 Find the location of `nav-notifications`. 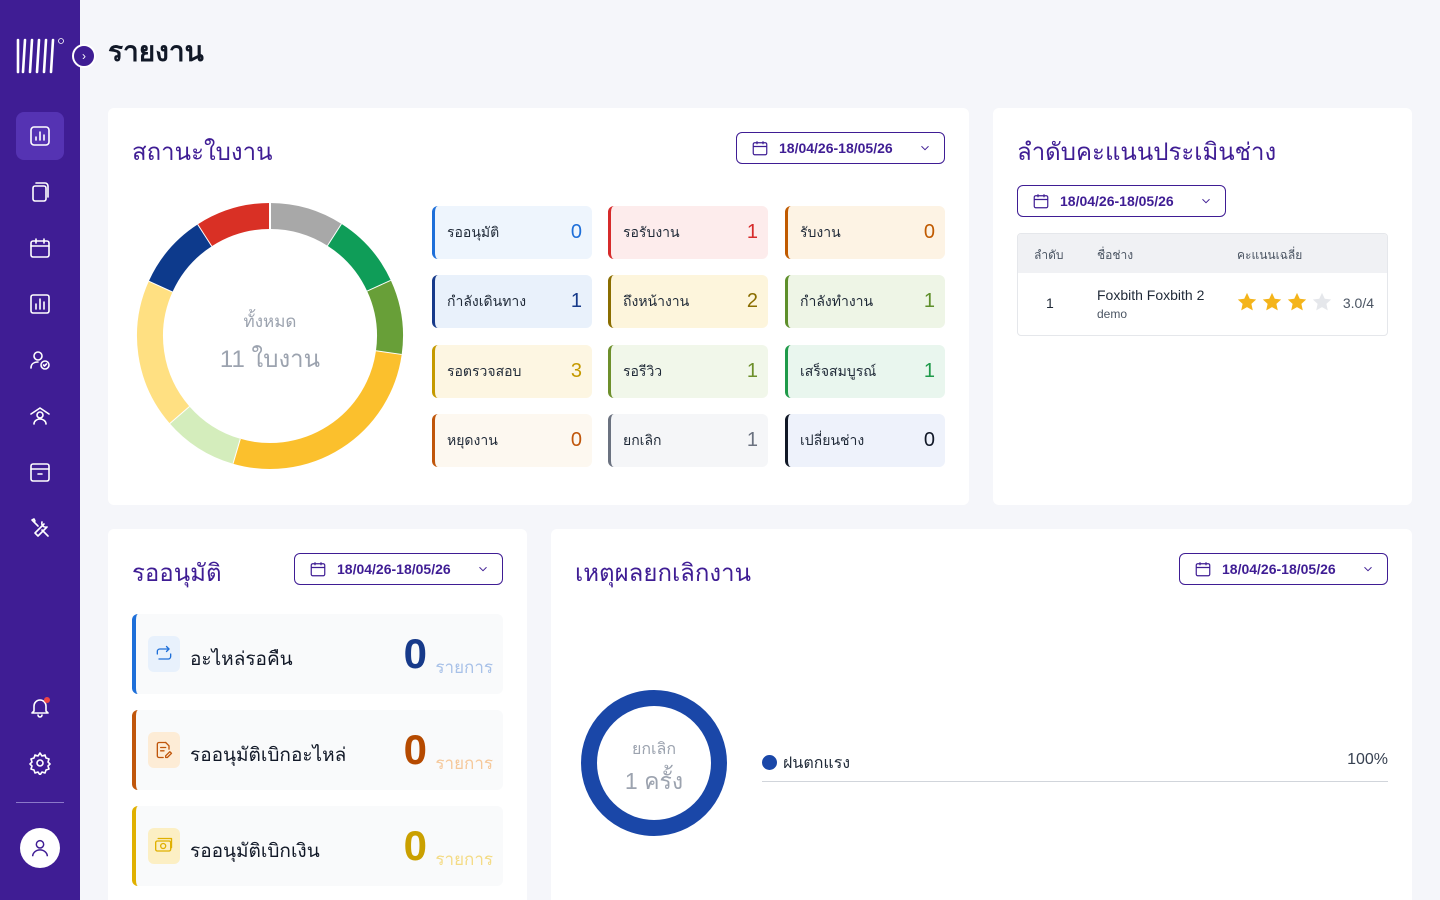

nav-notifications is located at coordinates (40, 707).